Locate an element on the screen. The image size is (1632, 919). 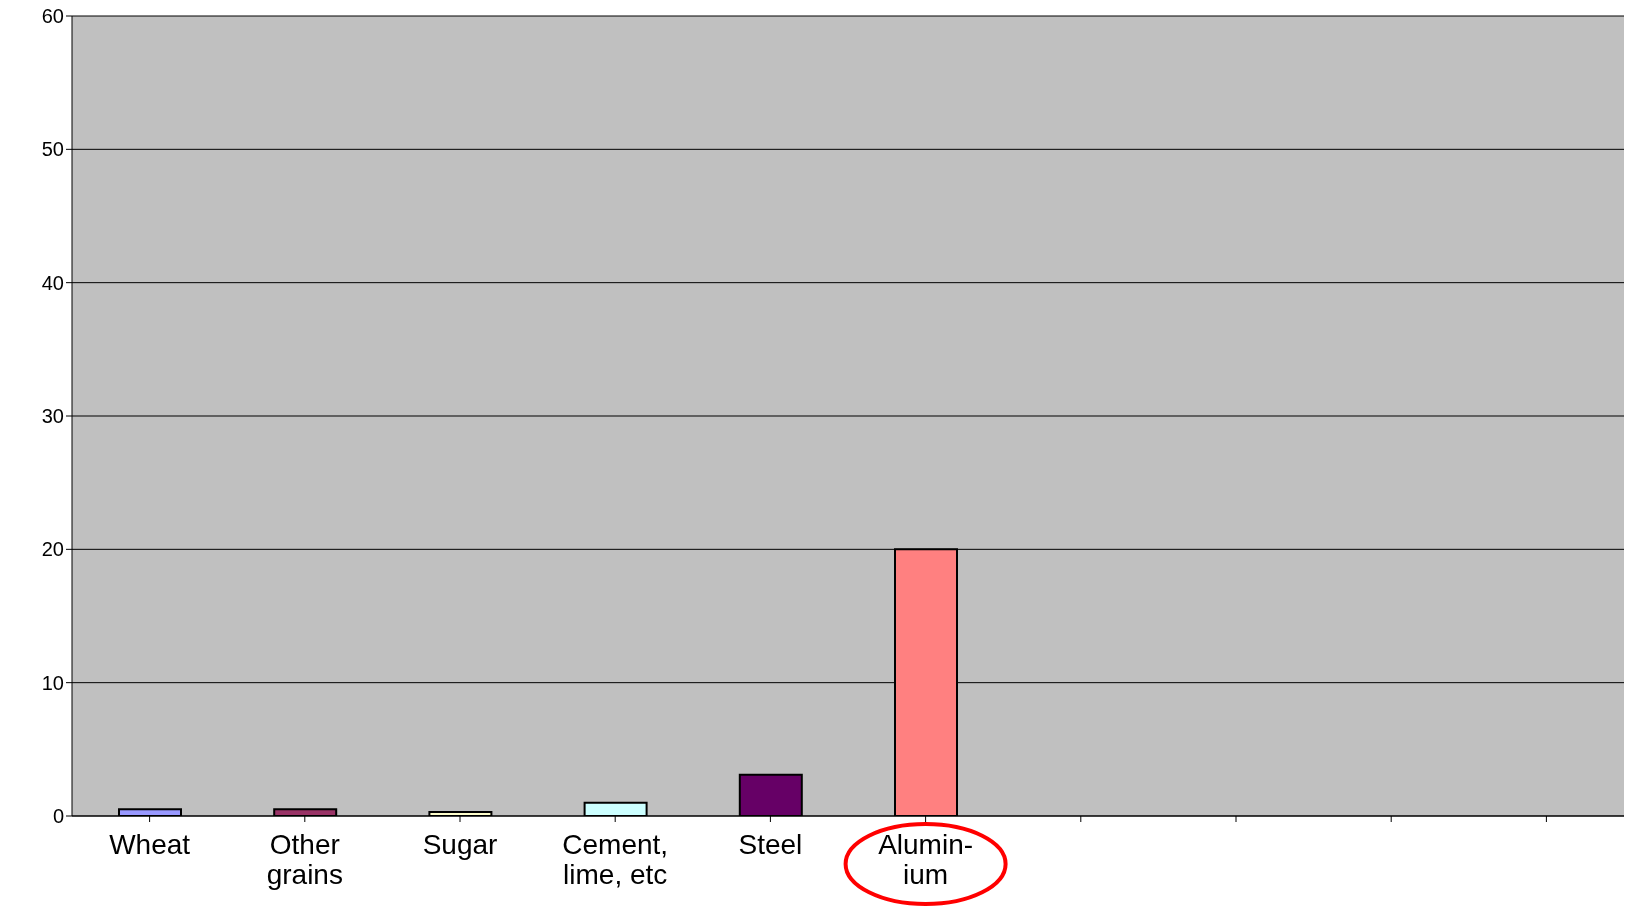
y-tick-label: 40 is located at coordinates (52, 282).